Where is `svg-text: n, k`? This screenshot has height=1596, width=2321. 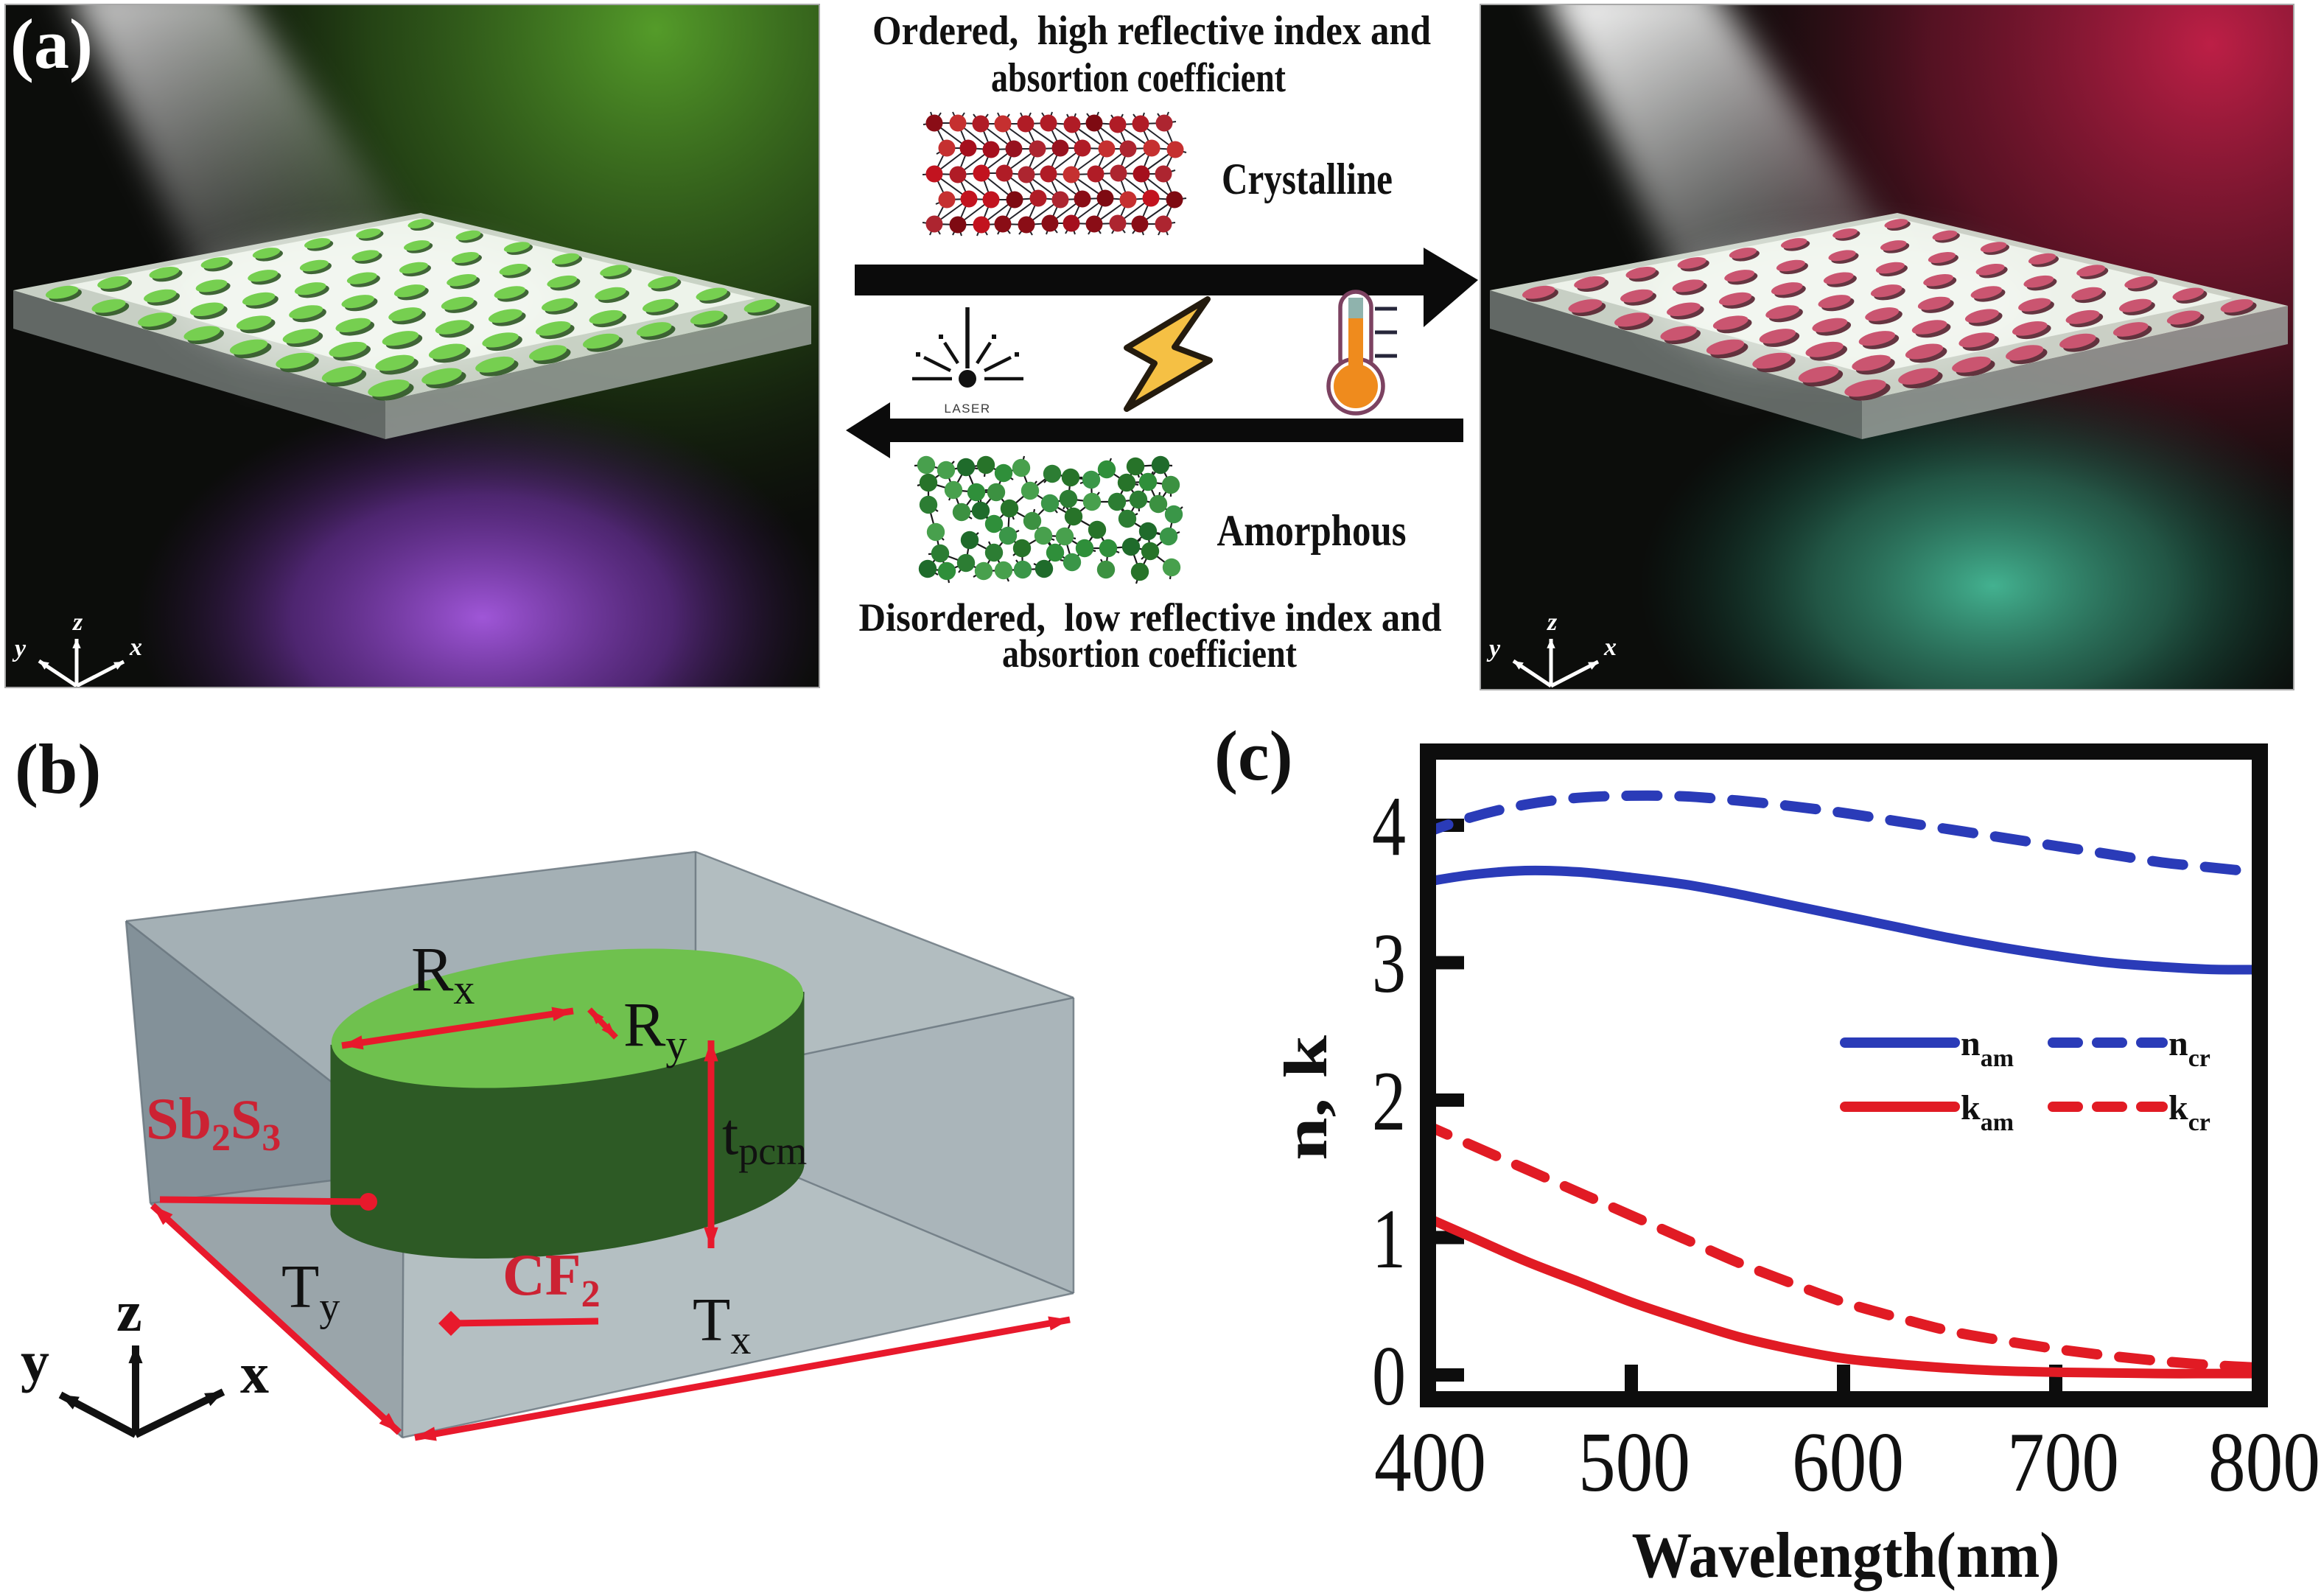 svg-text: n, k is located at coordinates (1306, 1098).